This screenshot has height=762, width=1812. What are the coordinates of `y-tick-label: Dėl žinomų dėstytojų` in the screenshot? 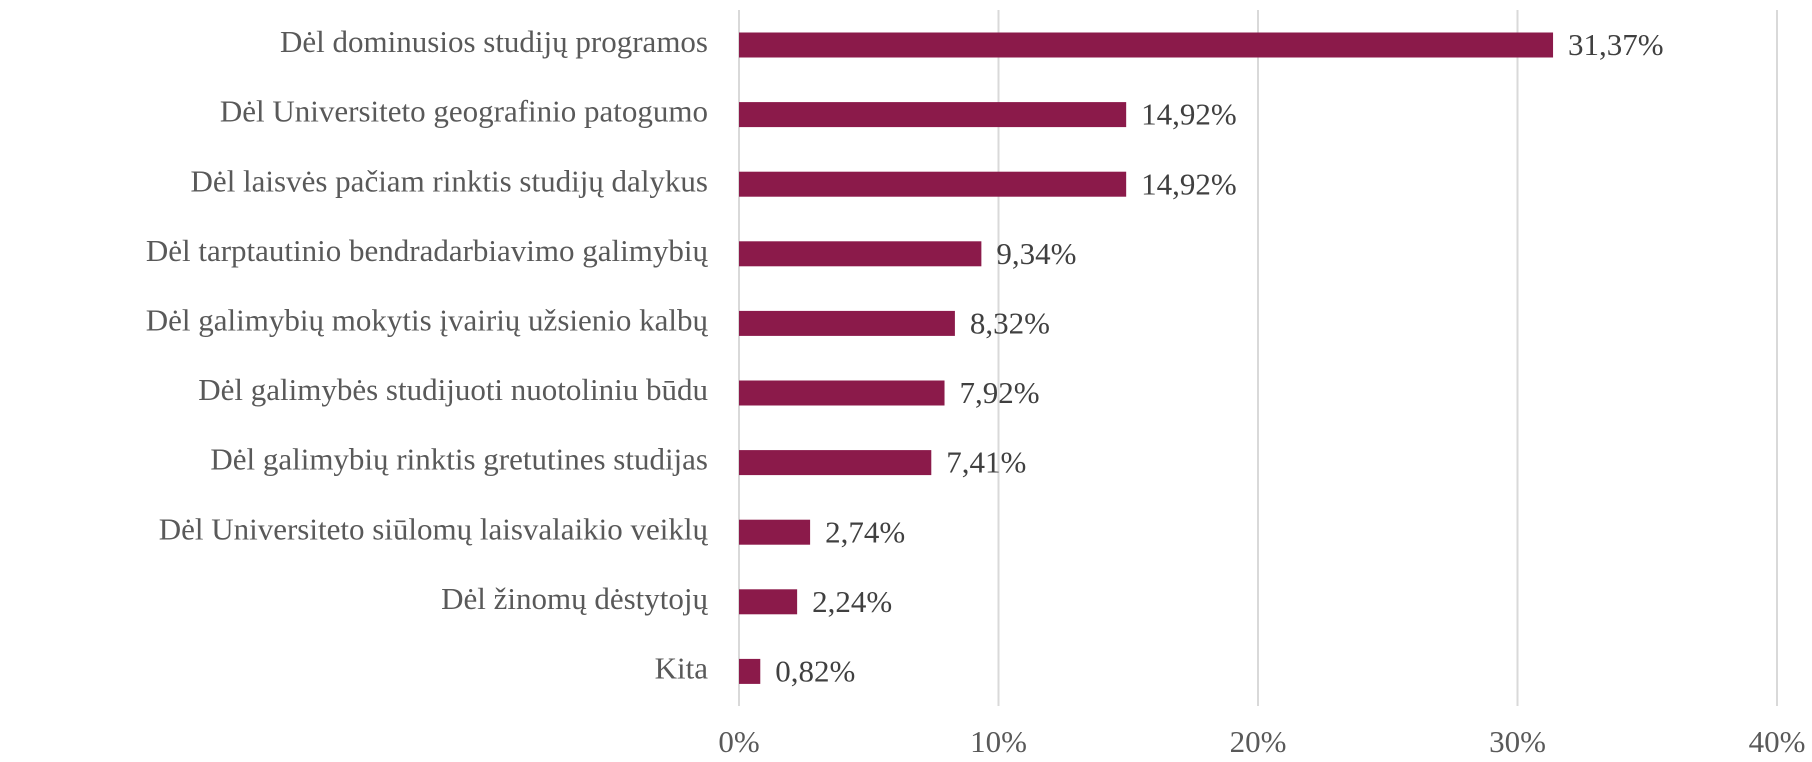 It's located at (574, 598).